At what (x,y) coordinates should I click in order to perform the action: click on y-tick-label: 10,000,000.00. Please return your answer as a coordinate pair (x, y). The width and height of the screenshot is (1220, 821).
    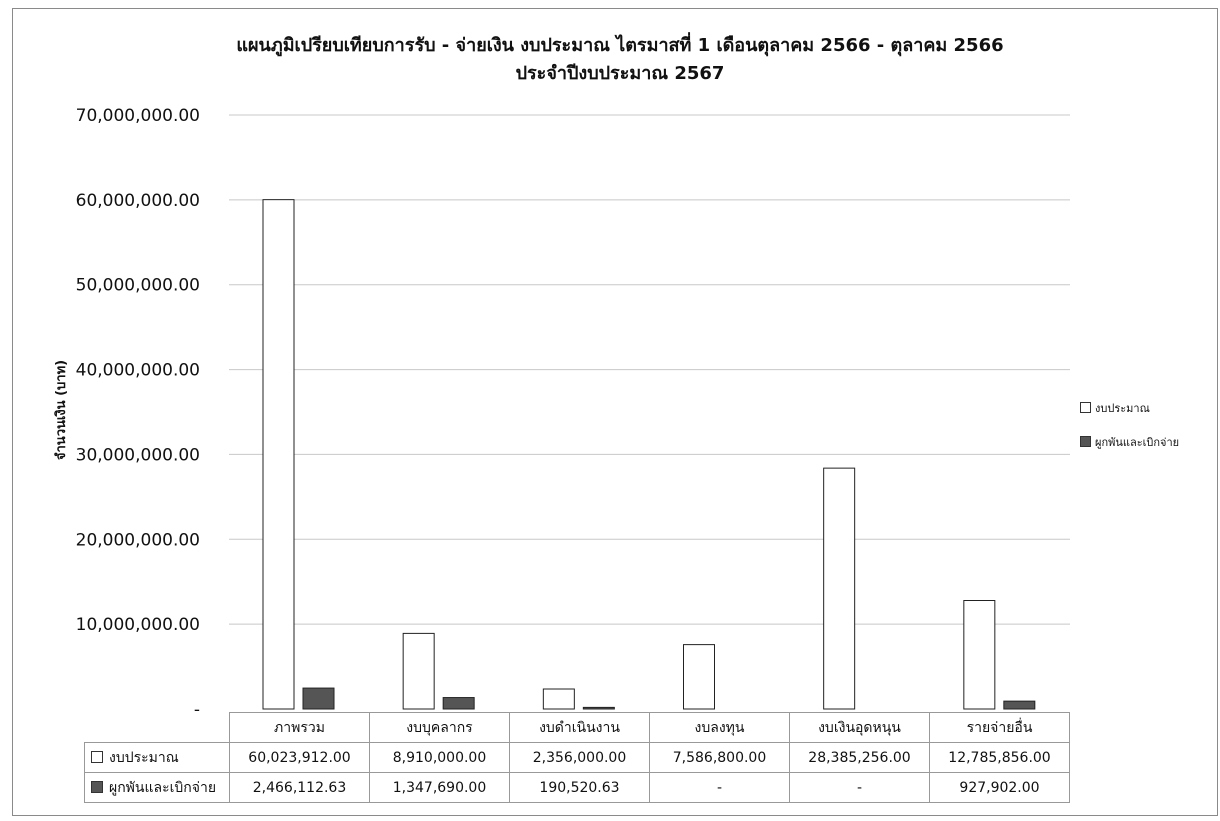
    Looking at the image, I should click on (138, 625).